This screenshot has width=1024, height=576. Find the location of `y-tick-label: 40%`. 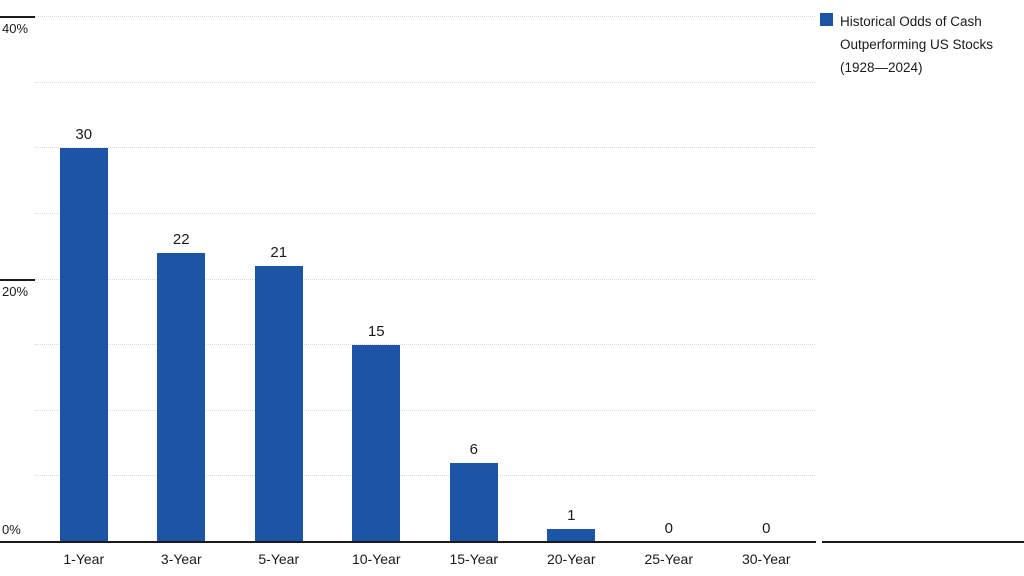

y-tick-label: 40% is located at coordinates (15, 28).